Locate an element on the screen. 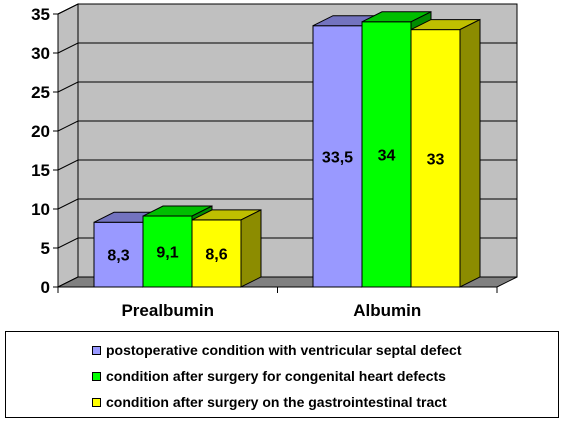  y-tick-label: 15 is located at coordinates (40, 170).